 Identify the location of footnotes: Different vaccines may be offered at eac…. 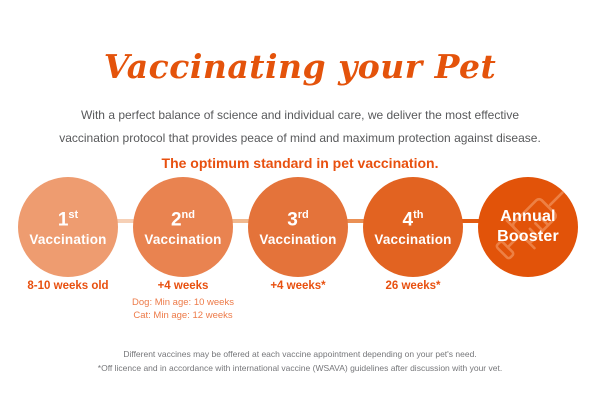
(300, 361).